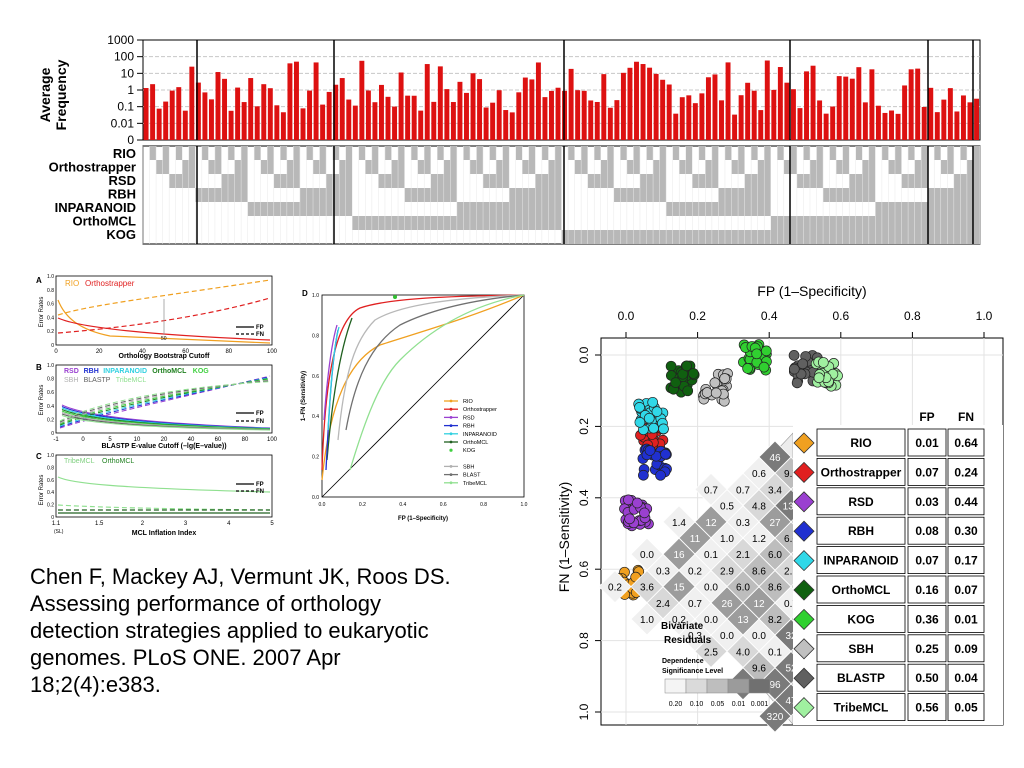  Describe the element at coordinates (927, 678) in the screenshot. I see `method-fp-blastp: 0.50` at that location.